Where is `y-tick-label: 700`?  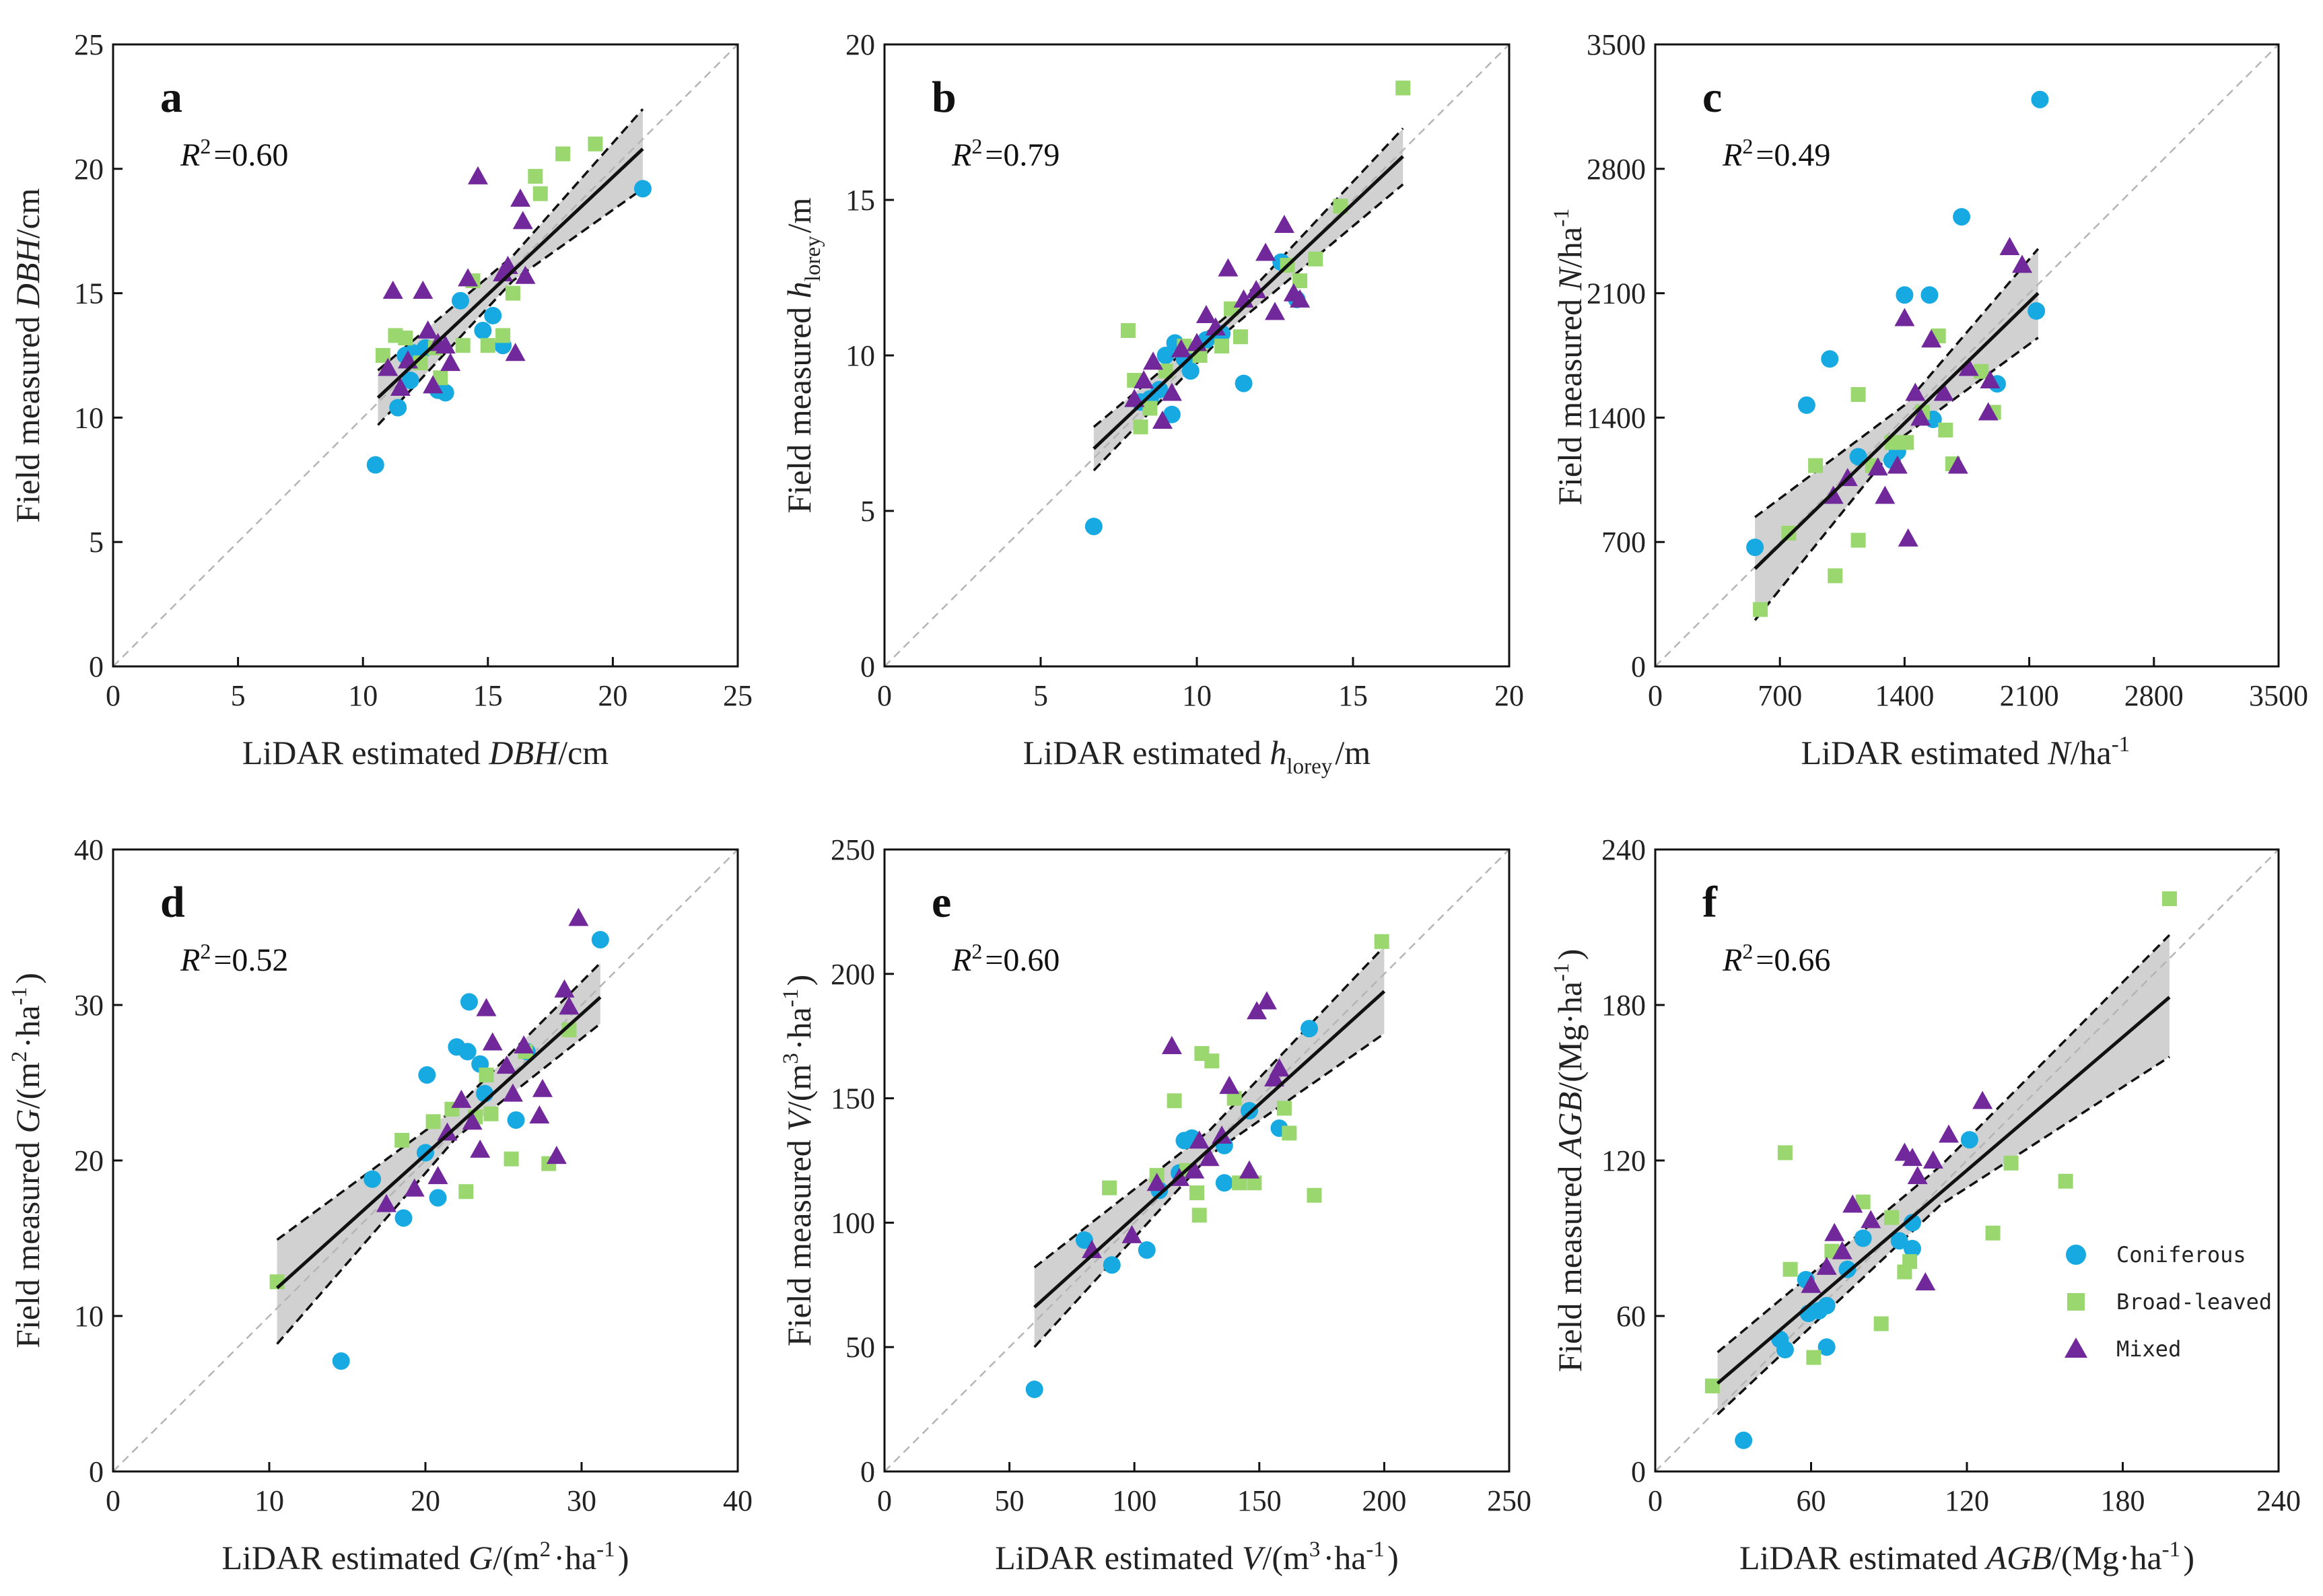 y-tick-label: 700 is located at coordinates (1624, 542).